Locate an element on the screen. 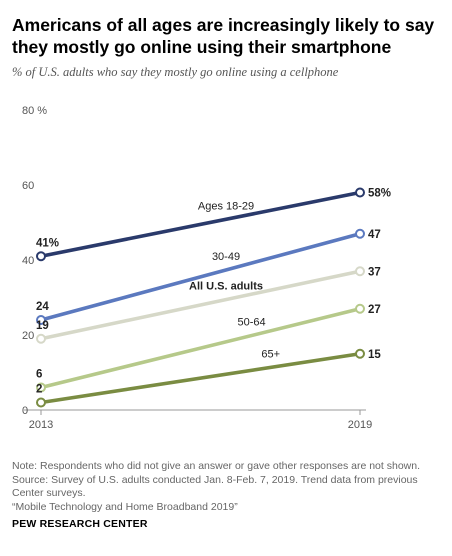 The height and width of the screenshot is (556, 452). series-name-label: 50-64 is located at coordinates (251, 323).